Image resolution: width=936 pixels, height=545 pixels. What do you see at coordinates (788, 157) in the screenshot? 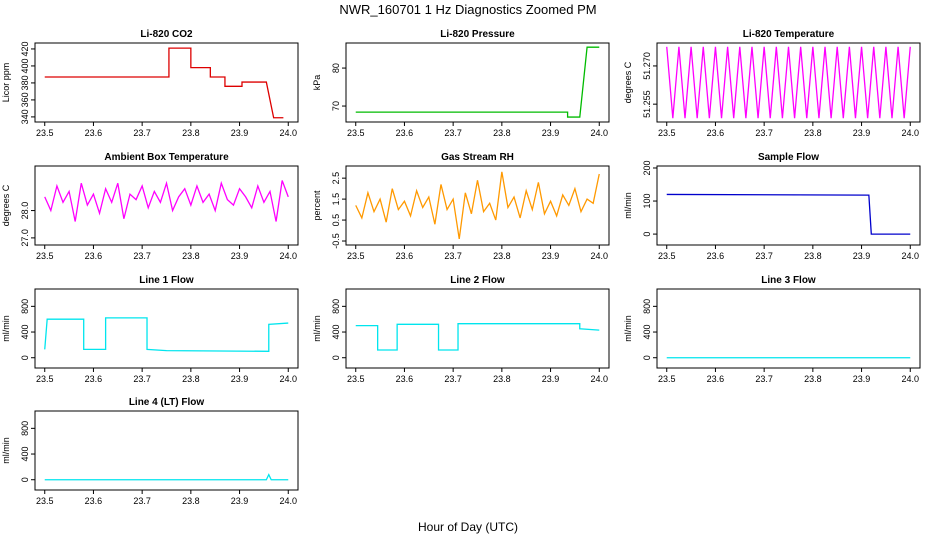
I see `panel-title: Sample Flow` at bounding box center [788, 157].